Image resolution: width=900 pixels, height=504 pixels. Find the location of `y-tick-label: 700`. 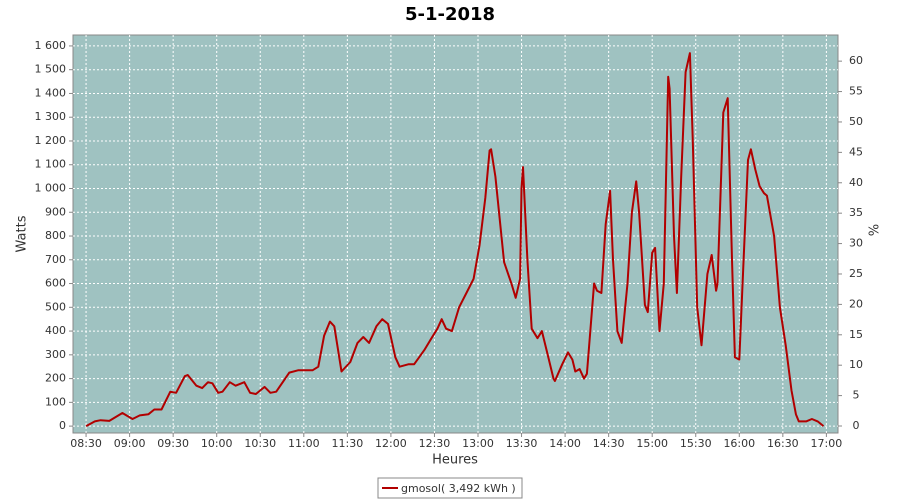

y-tick-label: 700 is located at coordinates (55, 259).